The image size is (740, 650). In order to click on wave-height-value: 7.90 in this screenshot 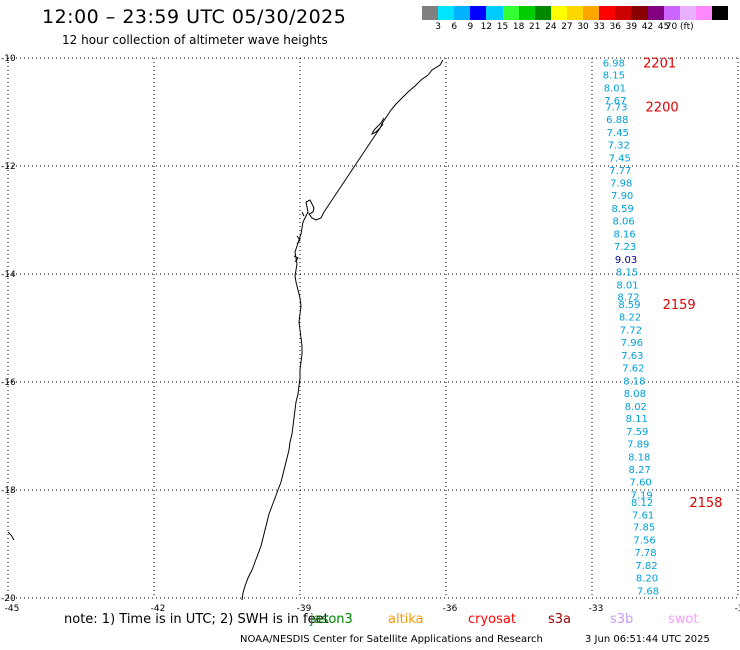, I will do `click(622, 196)`.